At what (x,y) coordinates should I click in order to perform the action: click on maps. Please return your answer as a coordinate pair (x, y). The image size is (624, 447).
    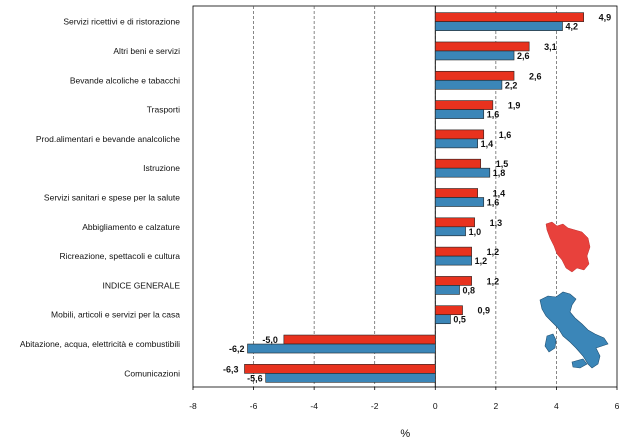
    Looking at the image, I should click on (574, 295).